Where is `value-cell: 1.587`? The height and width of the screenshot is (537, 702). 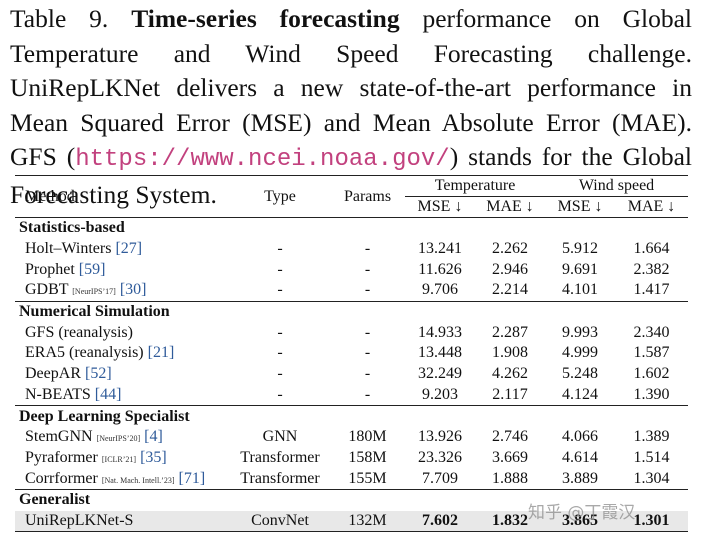
value-cell: 1.587 is located at coordinates (651, 353).